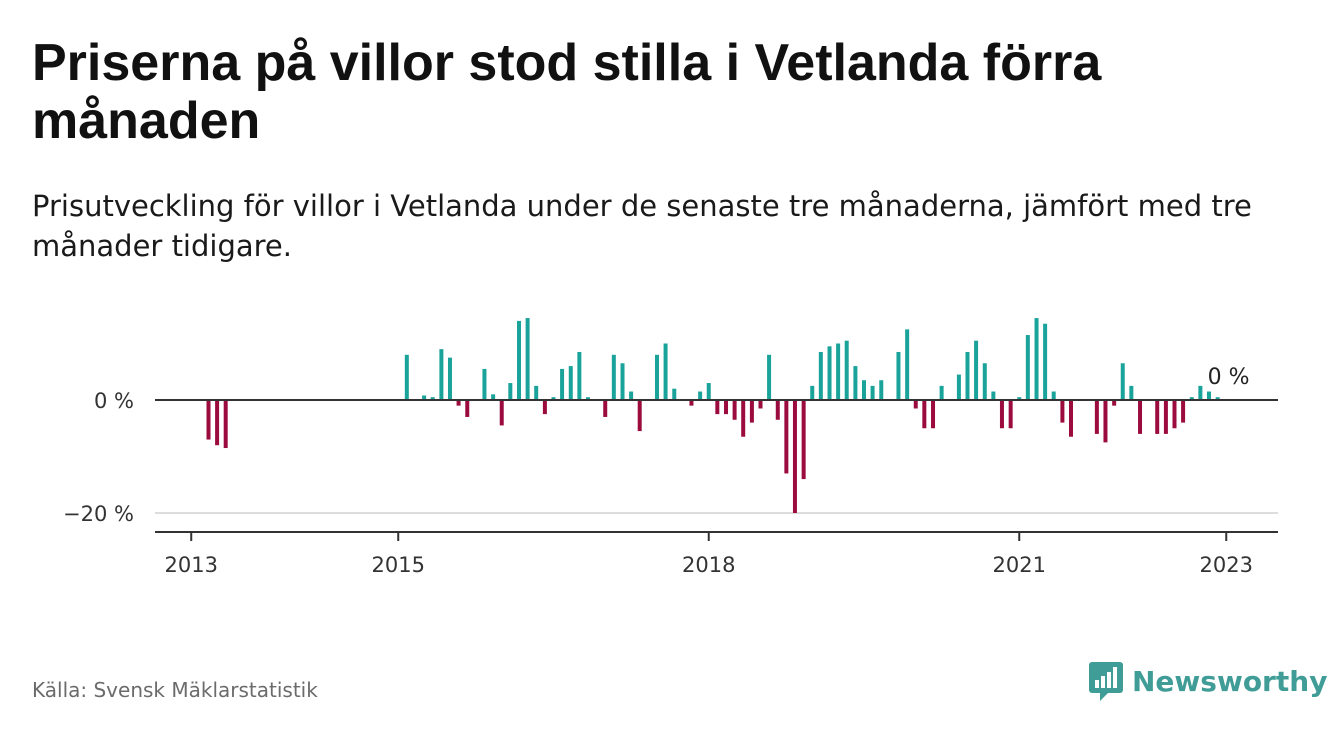  Describe the element at coordinates (708, 565) in the screenshot. I see `x-tick-label: 2018` at that location.